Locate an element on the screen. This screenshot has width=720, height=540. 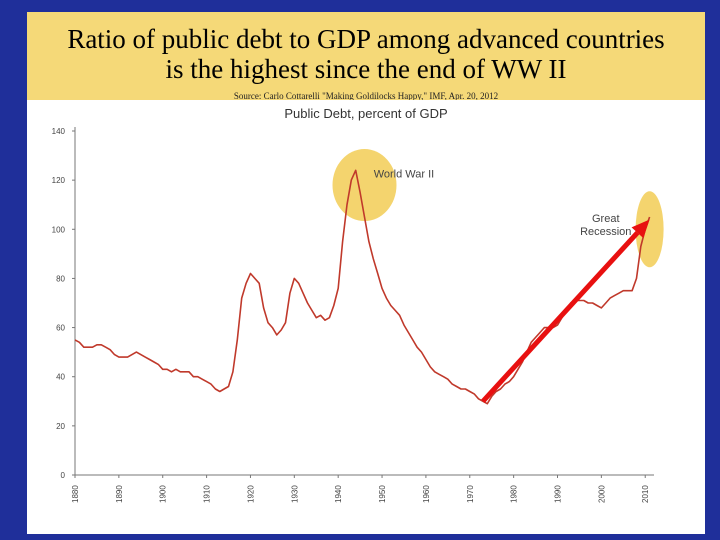
x-tick-label: 2000 is located at coordinates (601, 494).